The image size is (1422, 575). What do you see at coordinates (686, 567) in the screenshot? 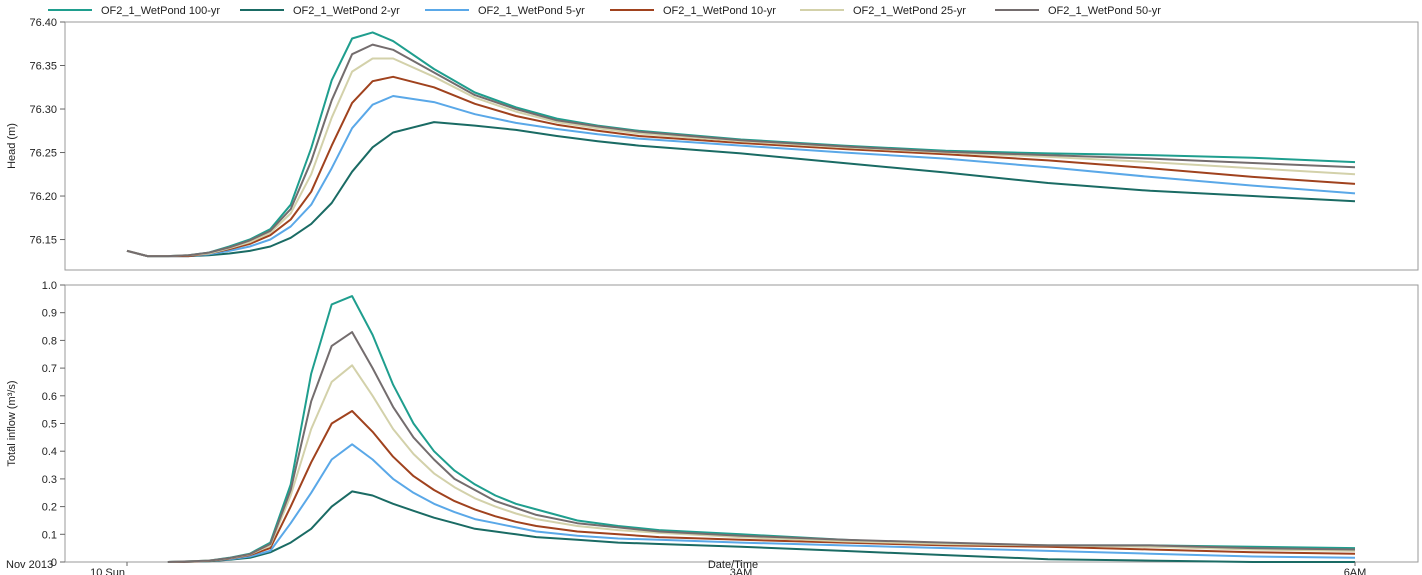
I see `x-axis: Nov 2013 Date/Time 10 Sun 3AM 6AM` at bounding box center [686, 567].